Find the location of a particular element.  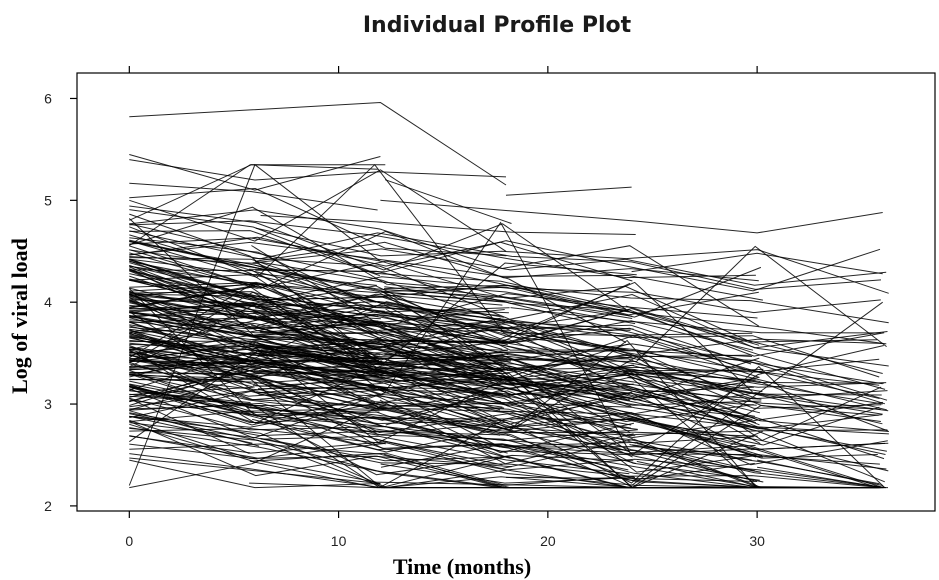

y-tick-label: 2 is located at coordinates (48, 506).